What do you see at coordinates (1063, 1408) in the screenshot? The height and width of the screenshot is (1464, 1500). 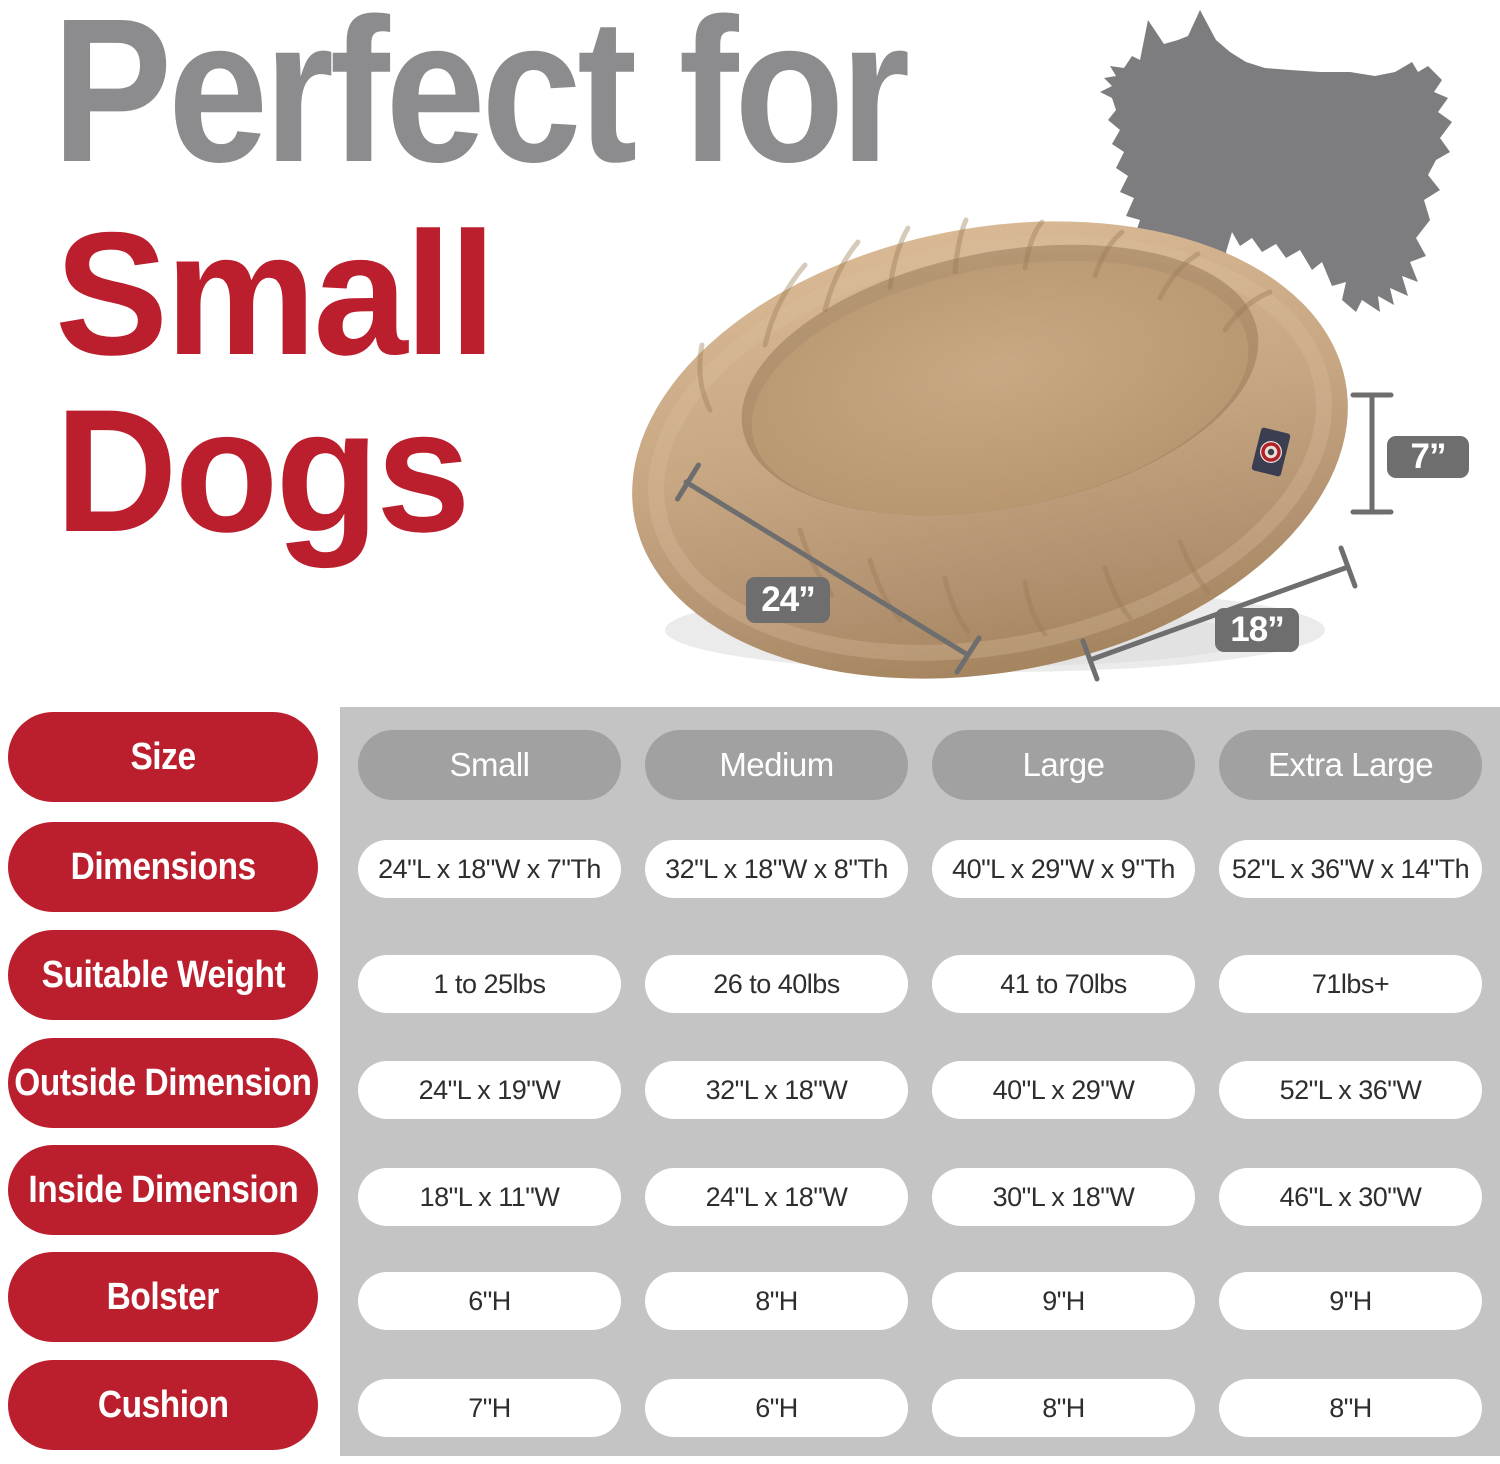 I see `cell-cushion-large: 8"H` at bounding box center [1063, 1408].